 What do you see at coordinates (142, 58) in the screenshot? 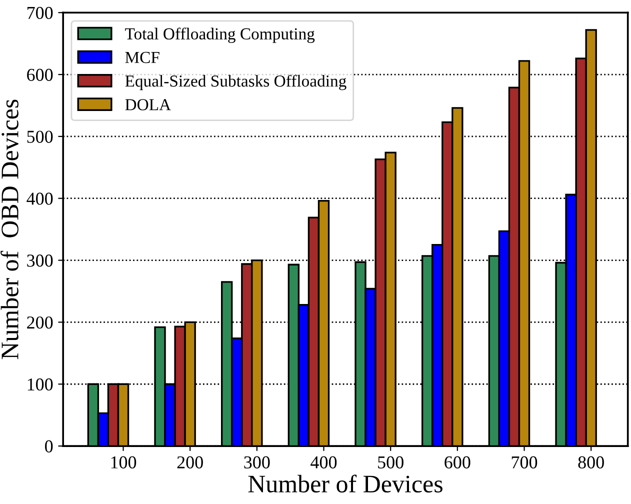
I see `legend-label: MCF` at bounding box center [142, 58].